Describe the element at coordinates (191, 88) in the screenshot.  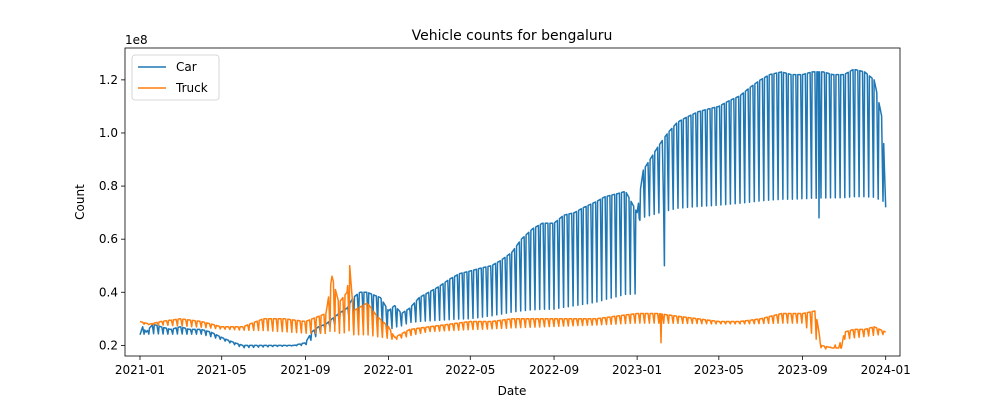
I see `legend-label-truck: Truck` at that location.